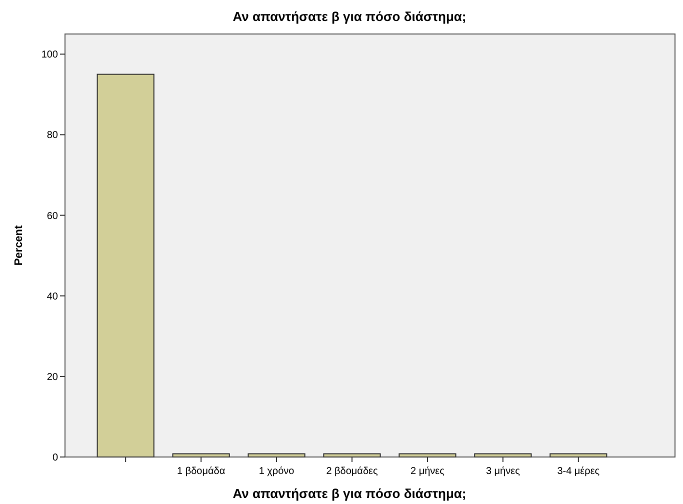 The width and height of the screenshot is (683, 504). I want to click on x-axis-title: Αν απαντήσατε β για πόσο διάστημα;, so click(349, 493).